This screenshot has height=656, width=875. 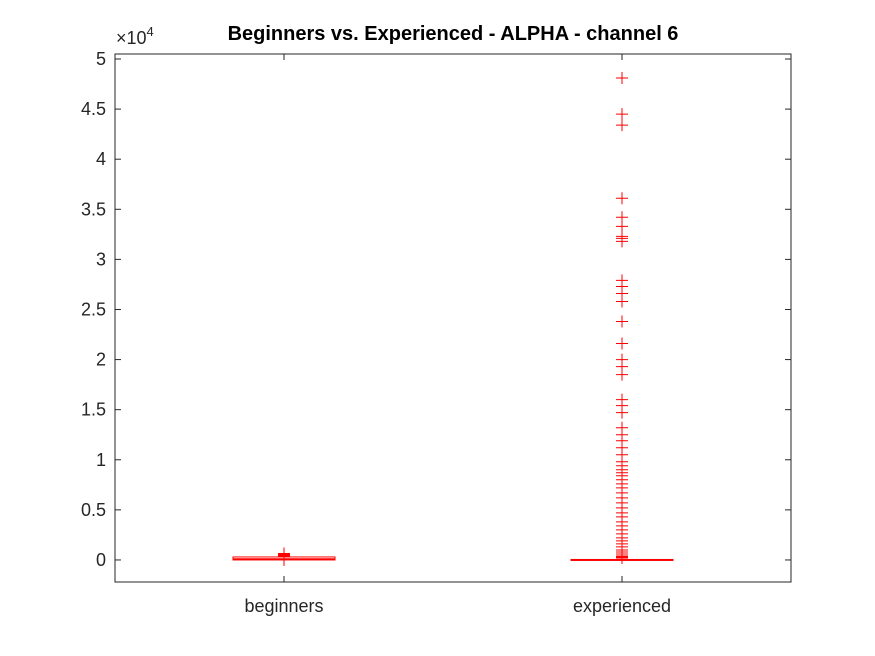 I want to click on y-multiplier: ×10⁴, so click(x=135, y=36).